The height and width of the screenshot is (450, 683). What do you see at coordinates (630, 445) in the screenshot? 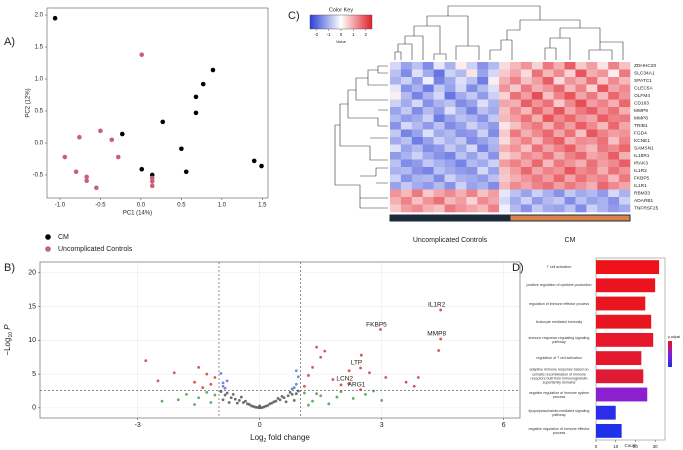
I see `x-axis-title: Count` at bounding box center [630, 445].